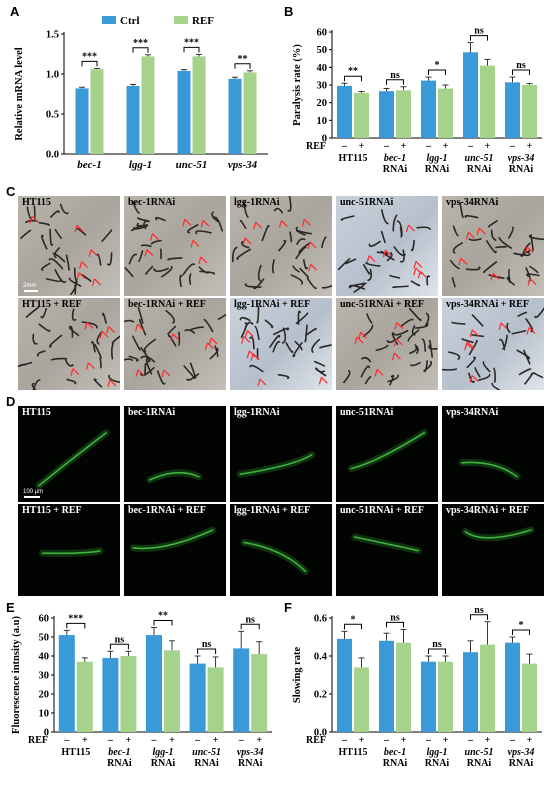 The image size is (550, 785). What do you see at coordinates (44, 638) in the screenshot?
I see `y-tick-label: 50` at bounding box center [44, 638].